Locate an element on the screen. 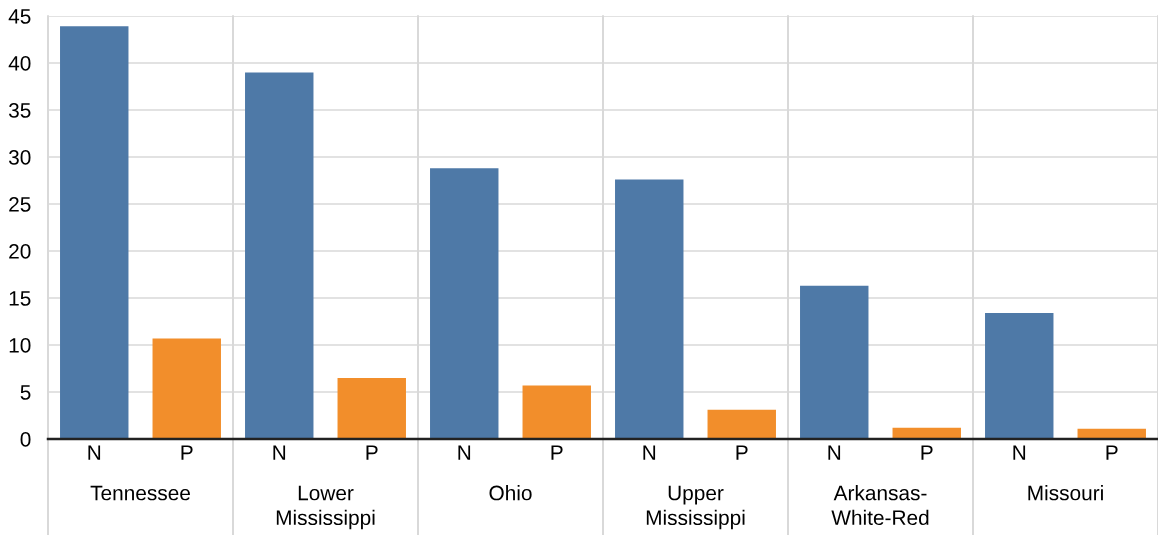 This screenshot has height=535, width=1158. y-tick-label: 45 is located at coordinates (19, 16).